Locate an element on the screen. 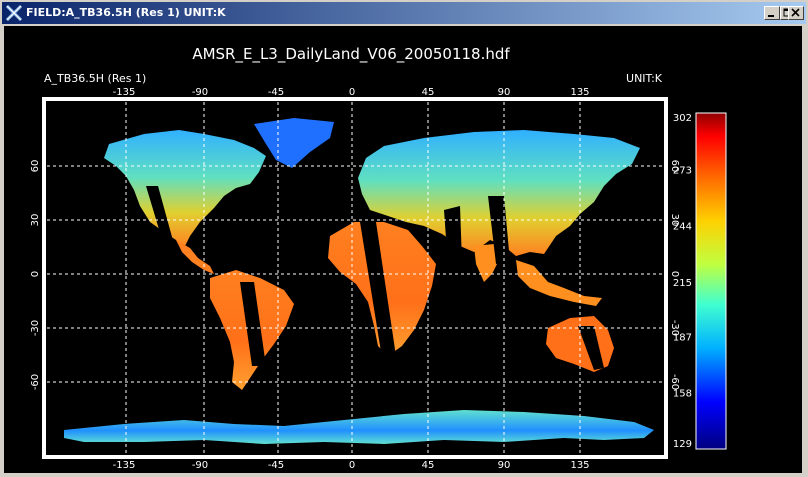 This screenshot has height=477, width=808. colorbar-tick-label: 244 is located at coordinates (682, 227).